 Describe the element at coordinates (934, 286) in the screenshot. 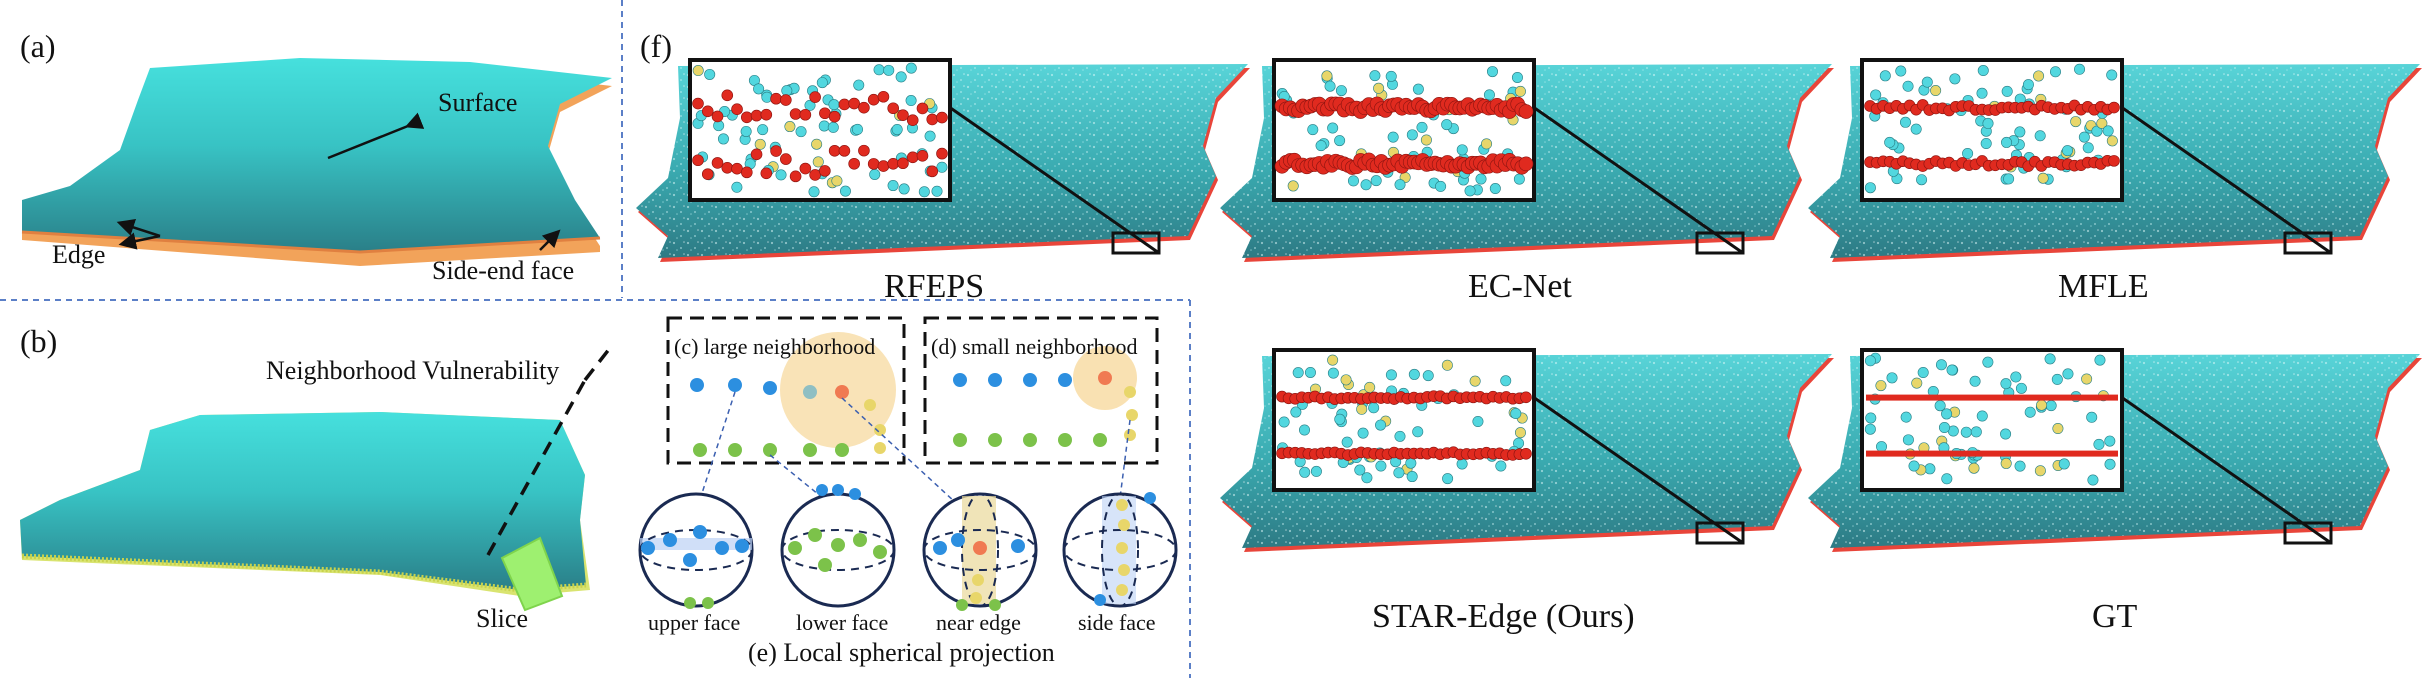

I see `caption-rfeps: RFEPS` at that location.